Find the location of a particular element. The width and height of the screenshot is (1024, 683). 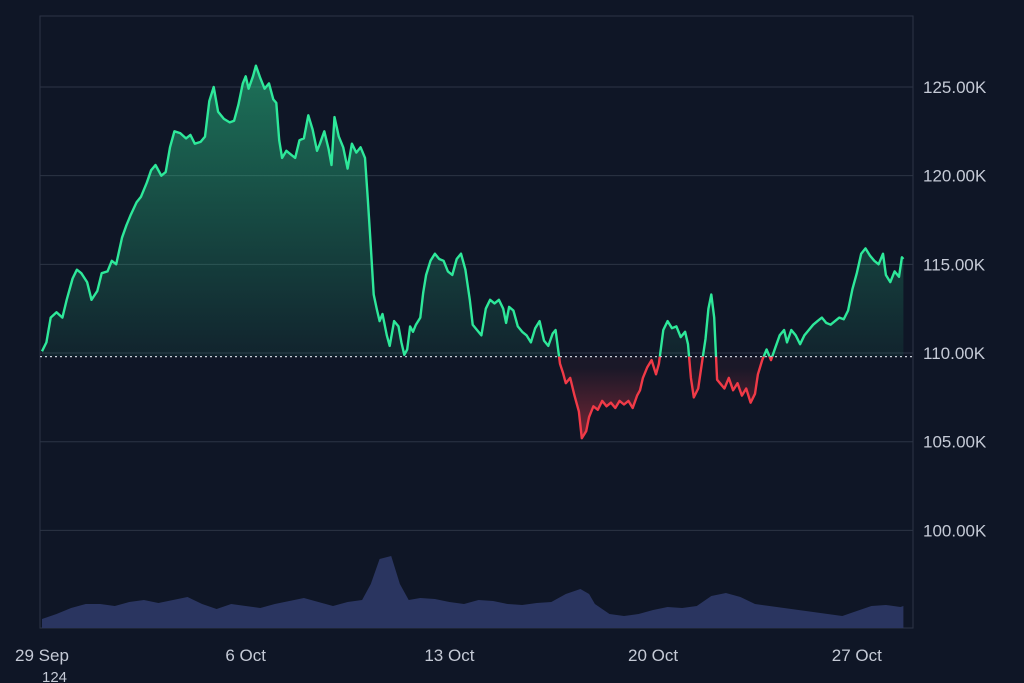

x-axis-labels: 29 Sep 6 Oct 13 Oct 20 Oct 27 Oct is located at coordinates (448, 655).